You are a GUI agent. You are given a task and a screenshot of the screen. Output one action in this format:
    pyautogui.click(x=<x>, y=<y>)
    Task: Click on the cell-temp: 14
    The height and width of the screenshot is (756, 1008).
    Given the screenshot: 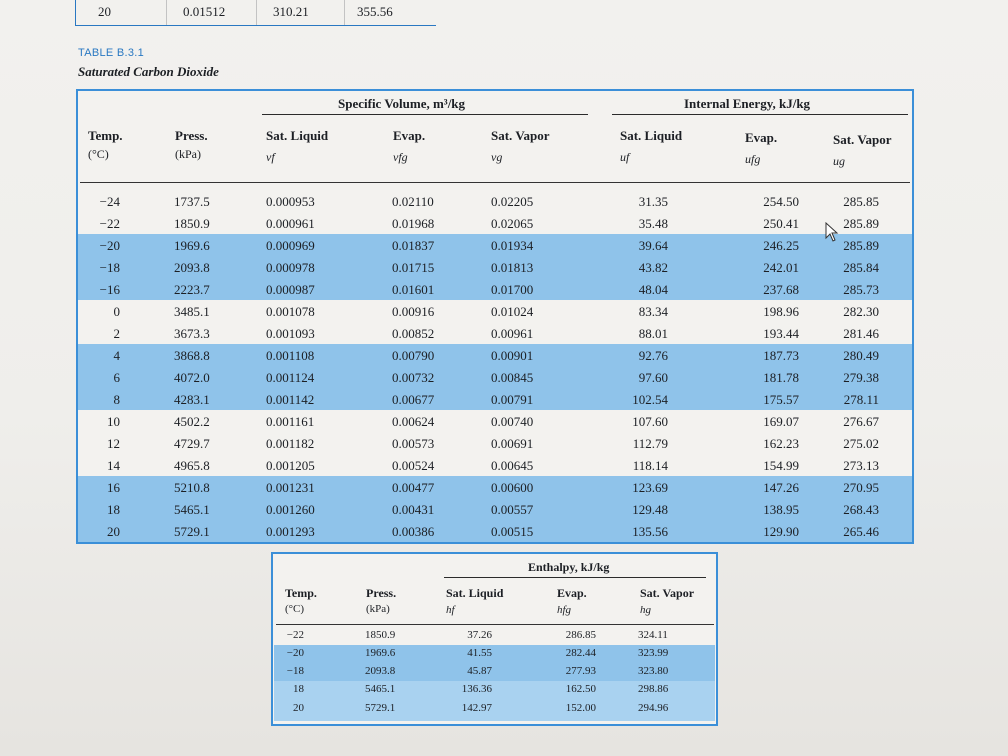 What is the action you would take?
    pyautogui.click(x=113, y=465)
    